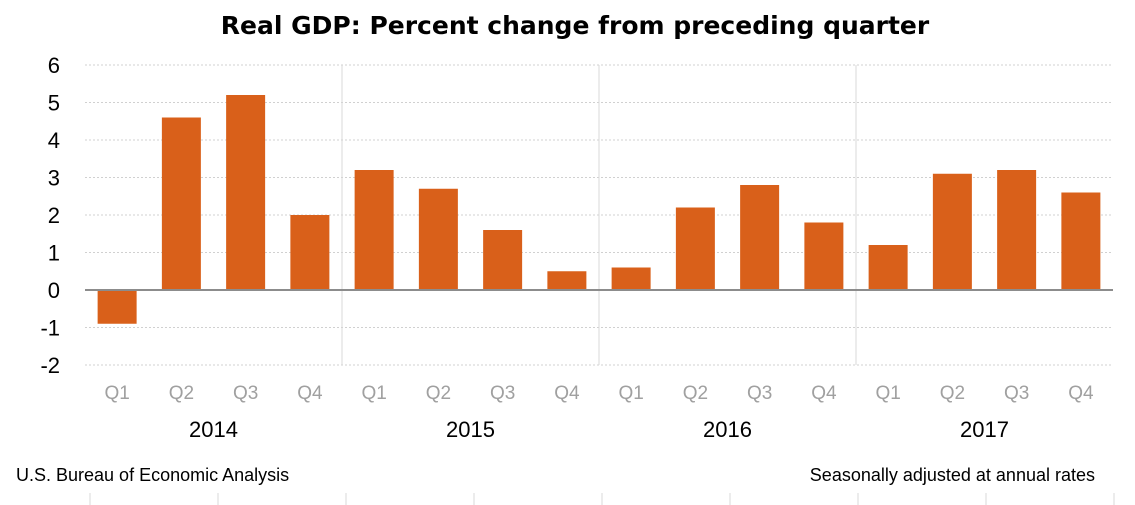 The image size is (1135, 505). What do you see at coordinates (824, 256) in the screenshot?
I see `bar-2016-q4` at bounding box center [824, 256].